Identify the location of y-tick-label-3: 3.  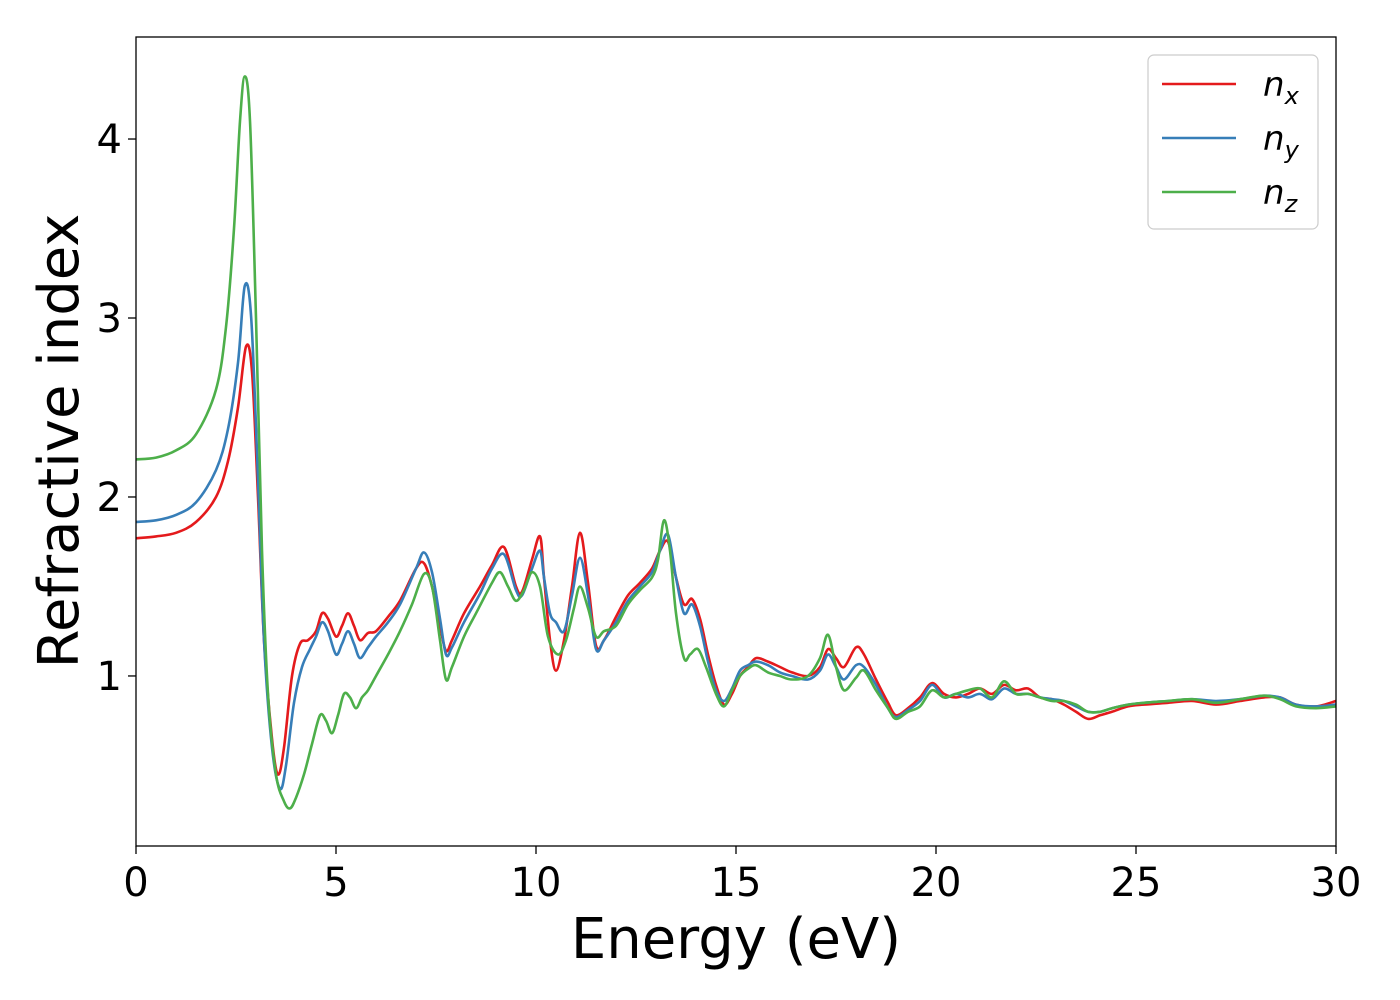
(109, 319).